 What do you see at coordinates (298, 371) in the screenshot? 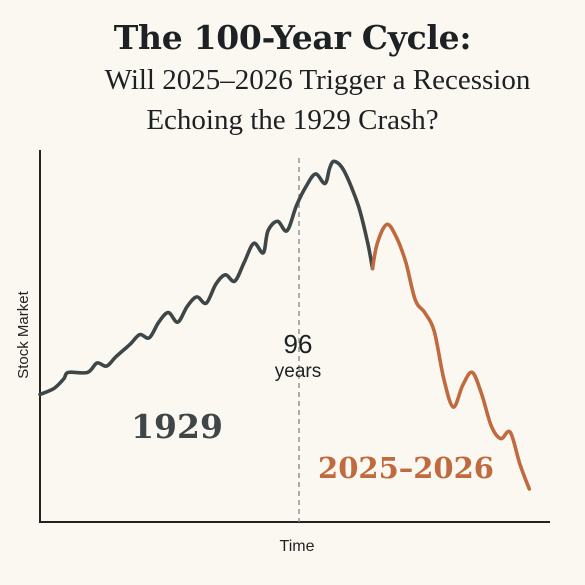
I see `gap-years-unit: years` at bounding box center [298, 371].